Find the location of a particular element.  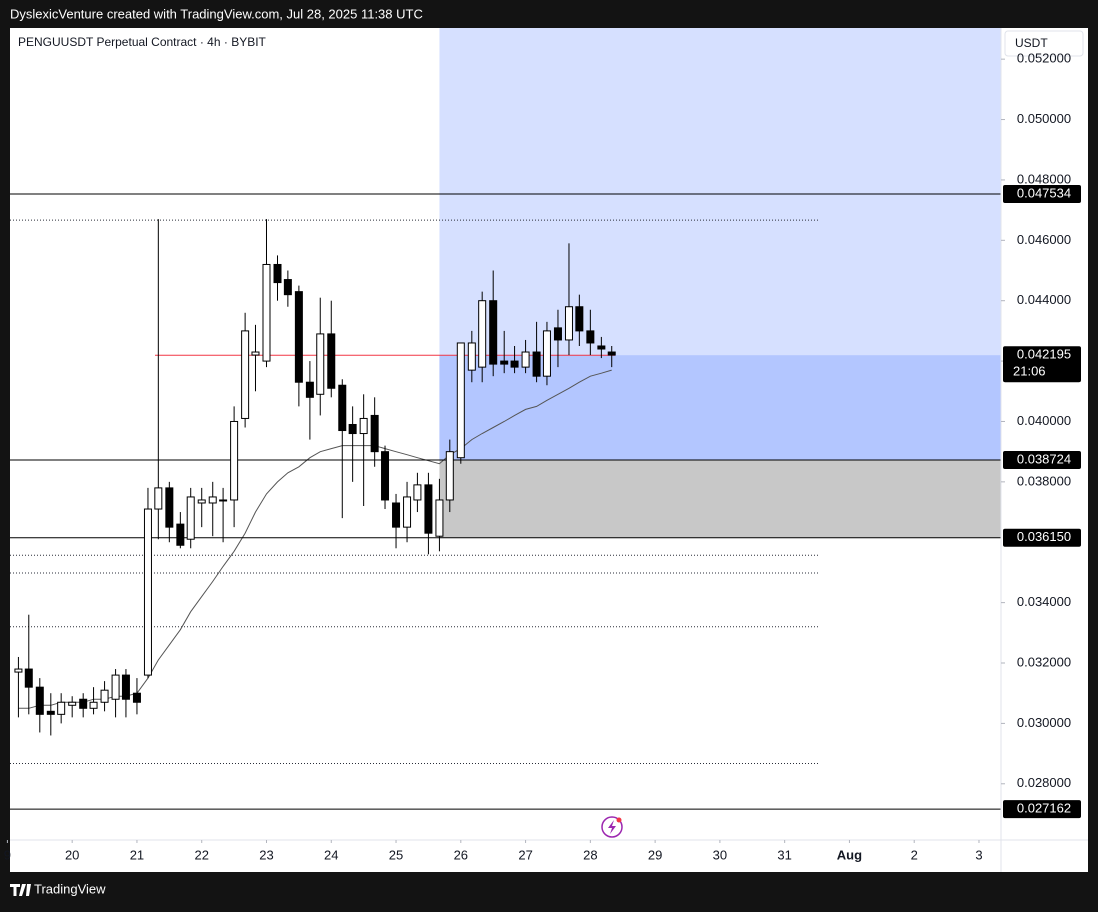

x-tick-label: 21 is located at coordinates (137, 854).